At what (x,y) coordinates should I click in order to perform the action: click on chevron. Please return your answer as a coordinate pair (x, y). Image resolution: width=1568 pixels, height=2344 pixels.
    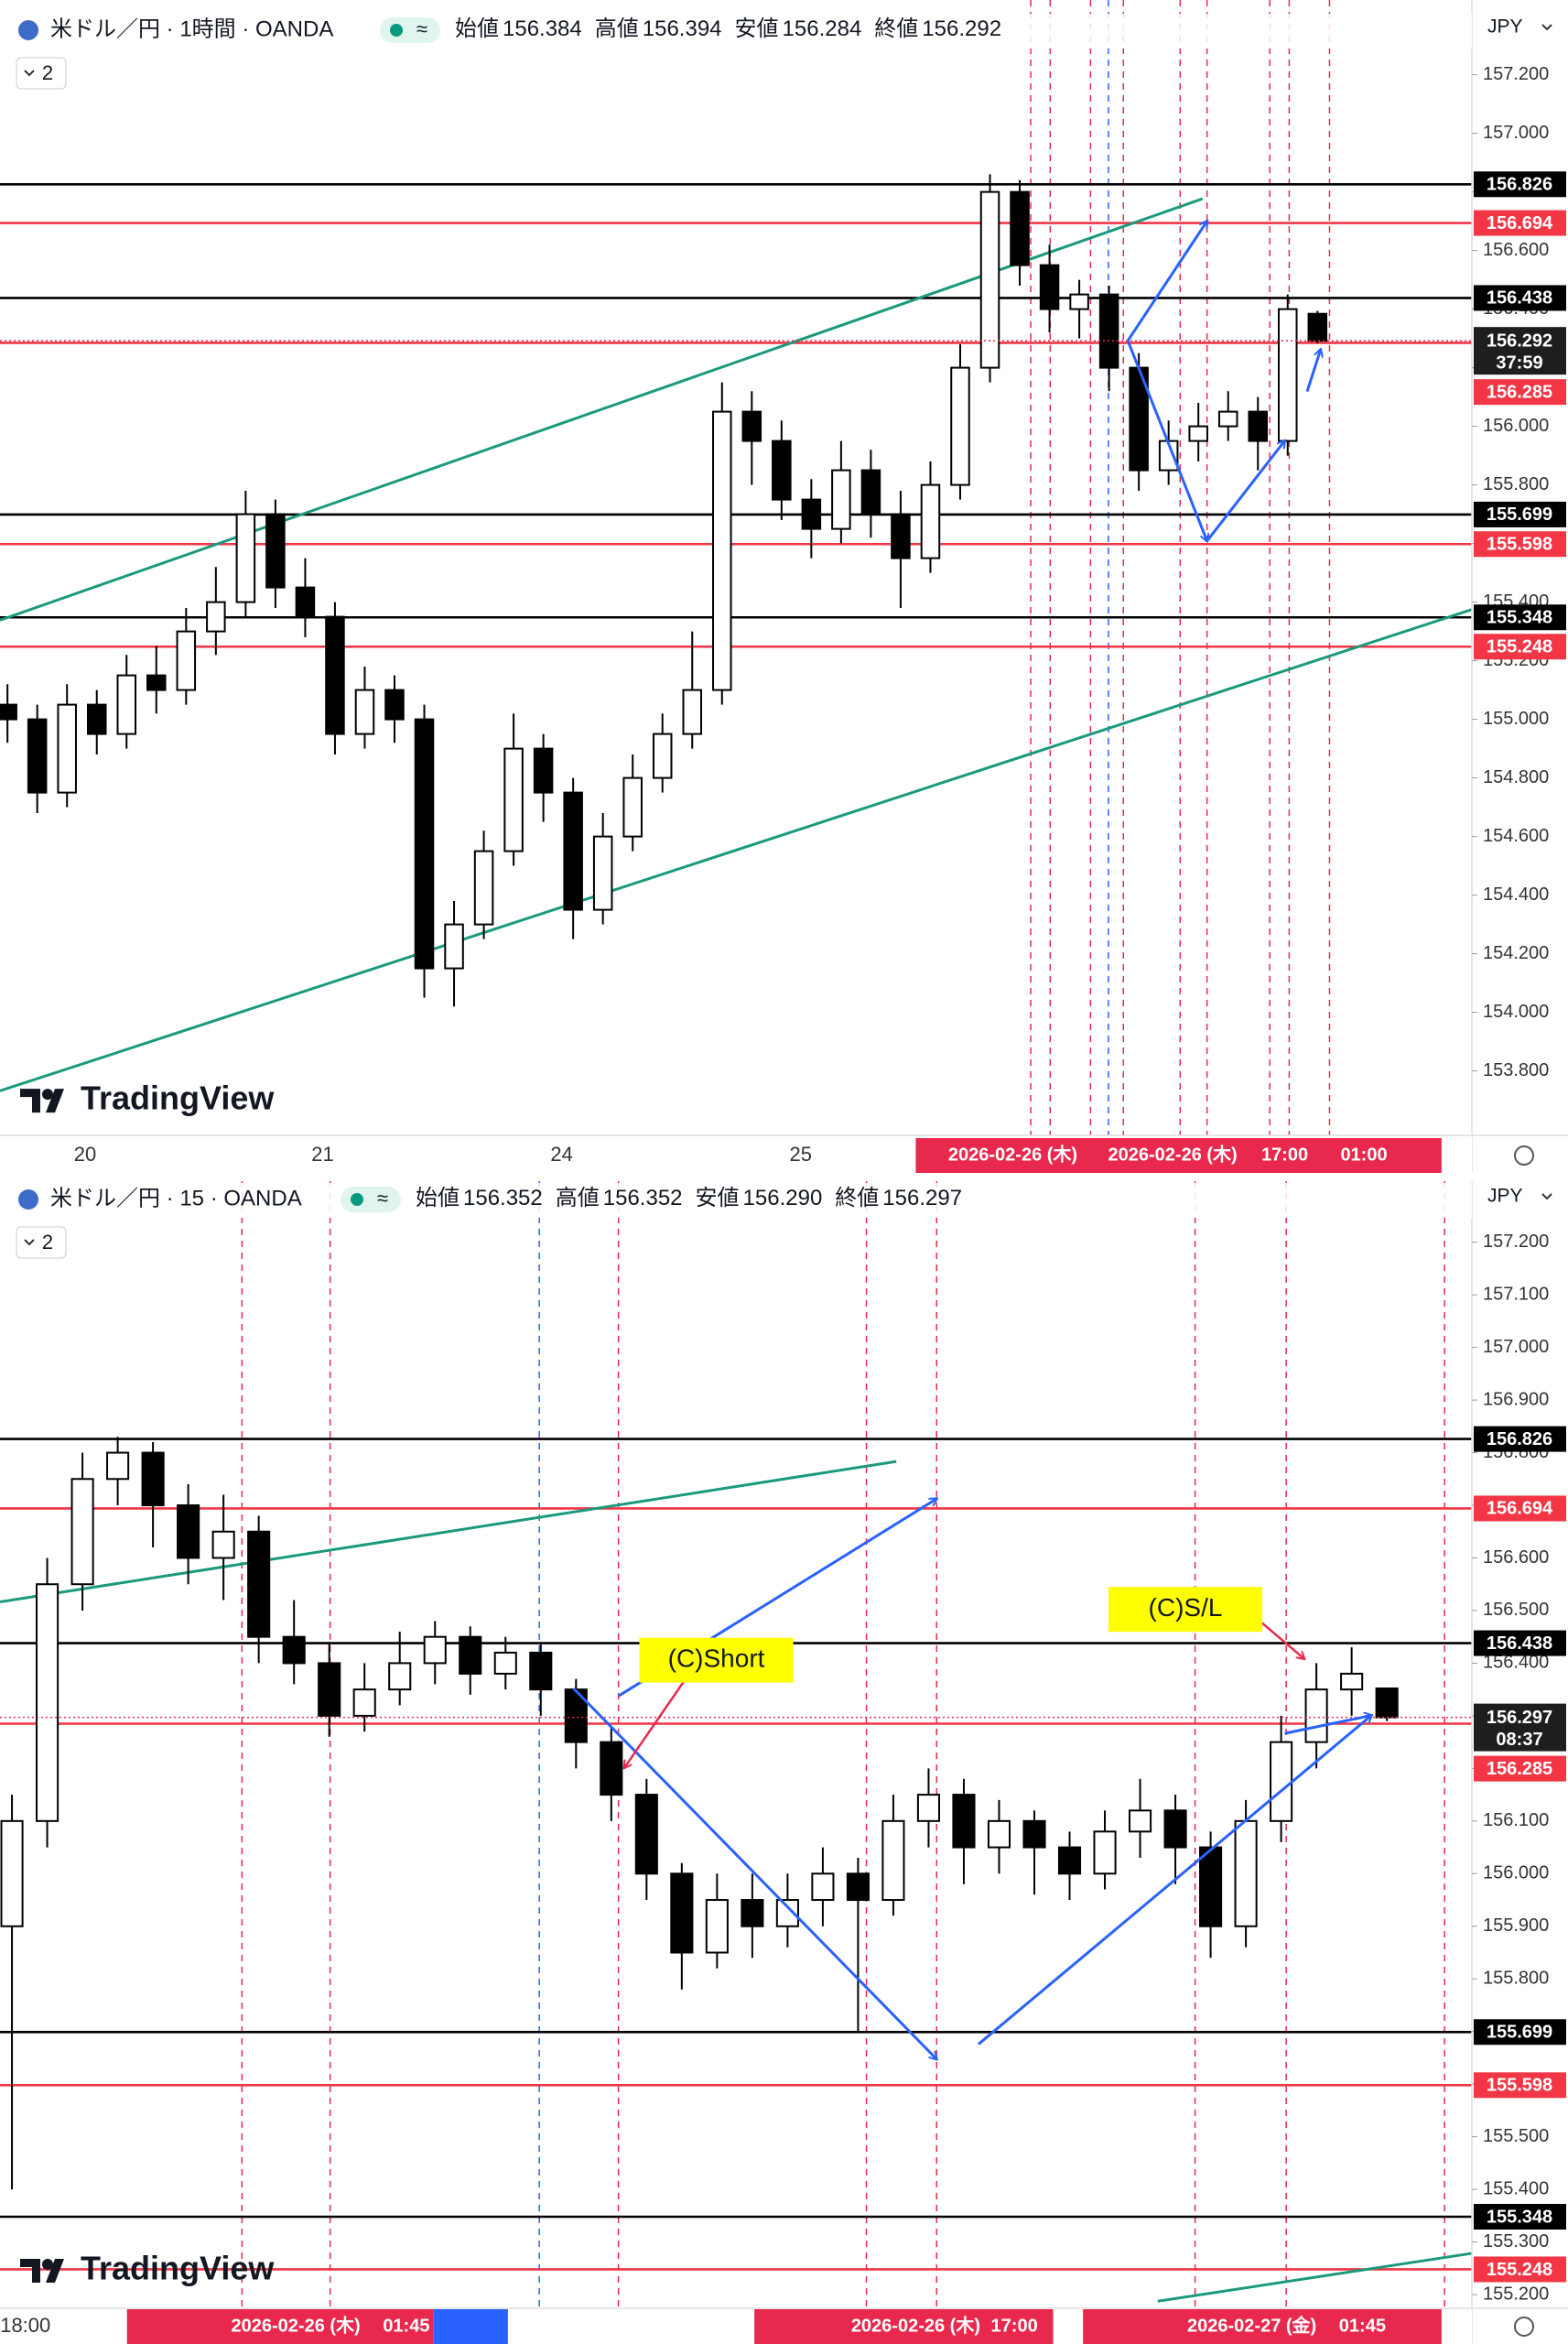
    Looking at the image, I should click on (29, 1242).